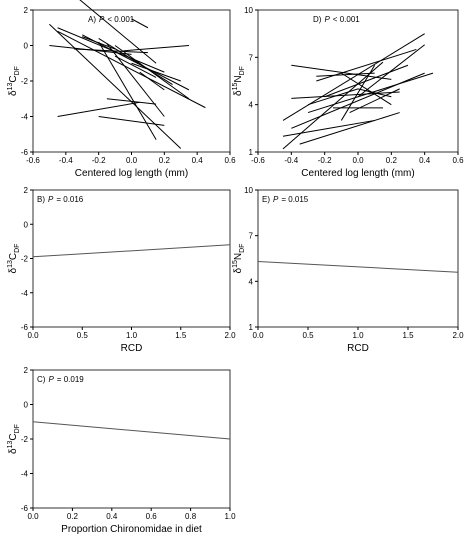 Image resolution: width=474 pixels, height=539 pixels. I want to click on y-label-isotope: 15, so click(235, 264).